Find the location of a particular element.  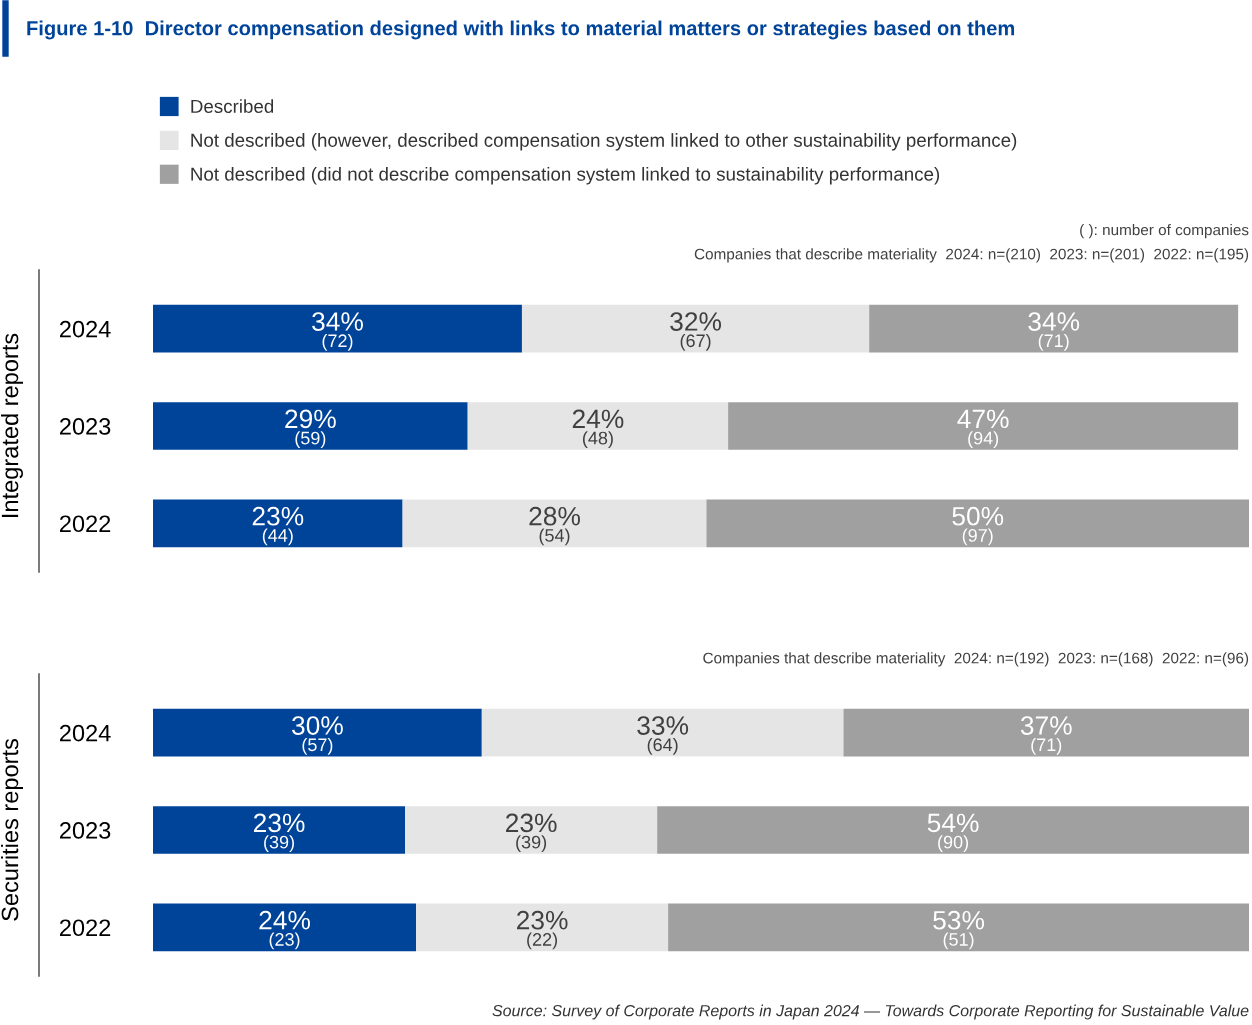

data-label: 24% (23) is located at coordinates (284, 930).